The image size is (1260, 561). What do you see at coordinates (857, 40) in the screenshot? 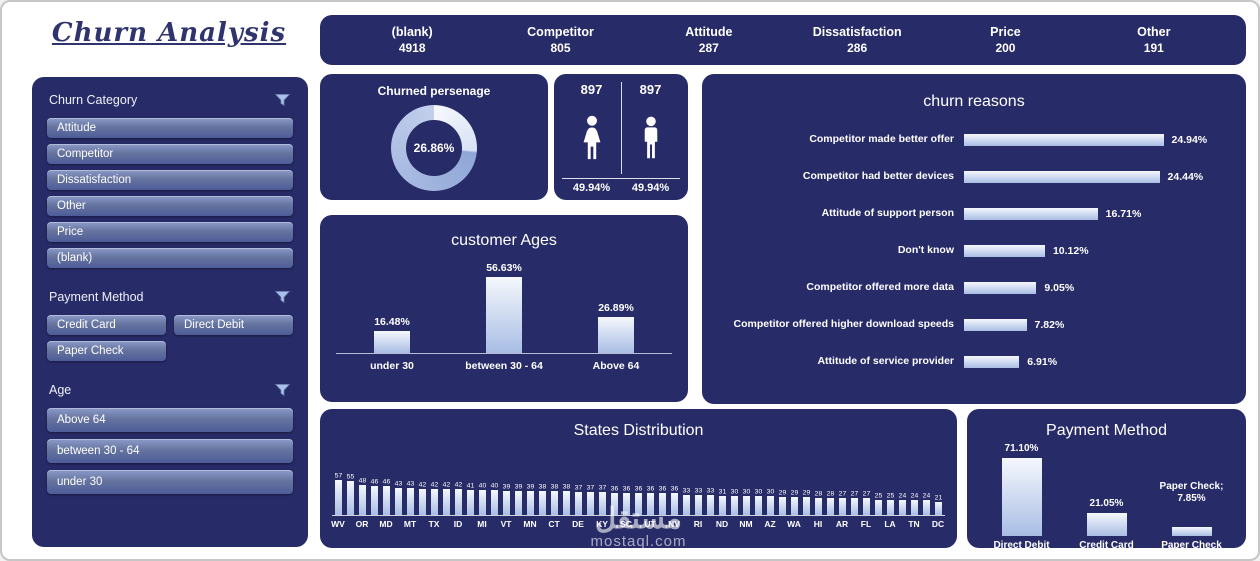
I see `kpi-card: Dissatisfaction 286` at bounding box center [857, 40].